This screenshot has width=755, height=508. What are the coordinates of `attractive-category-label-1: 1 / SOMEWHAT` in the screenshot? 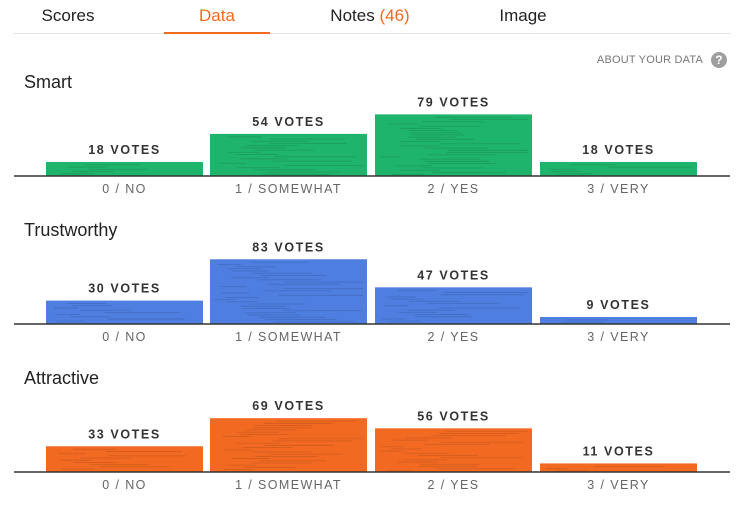 It's located at (288, 485).